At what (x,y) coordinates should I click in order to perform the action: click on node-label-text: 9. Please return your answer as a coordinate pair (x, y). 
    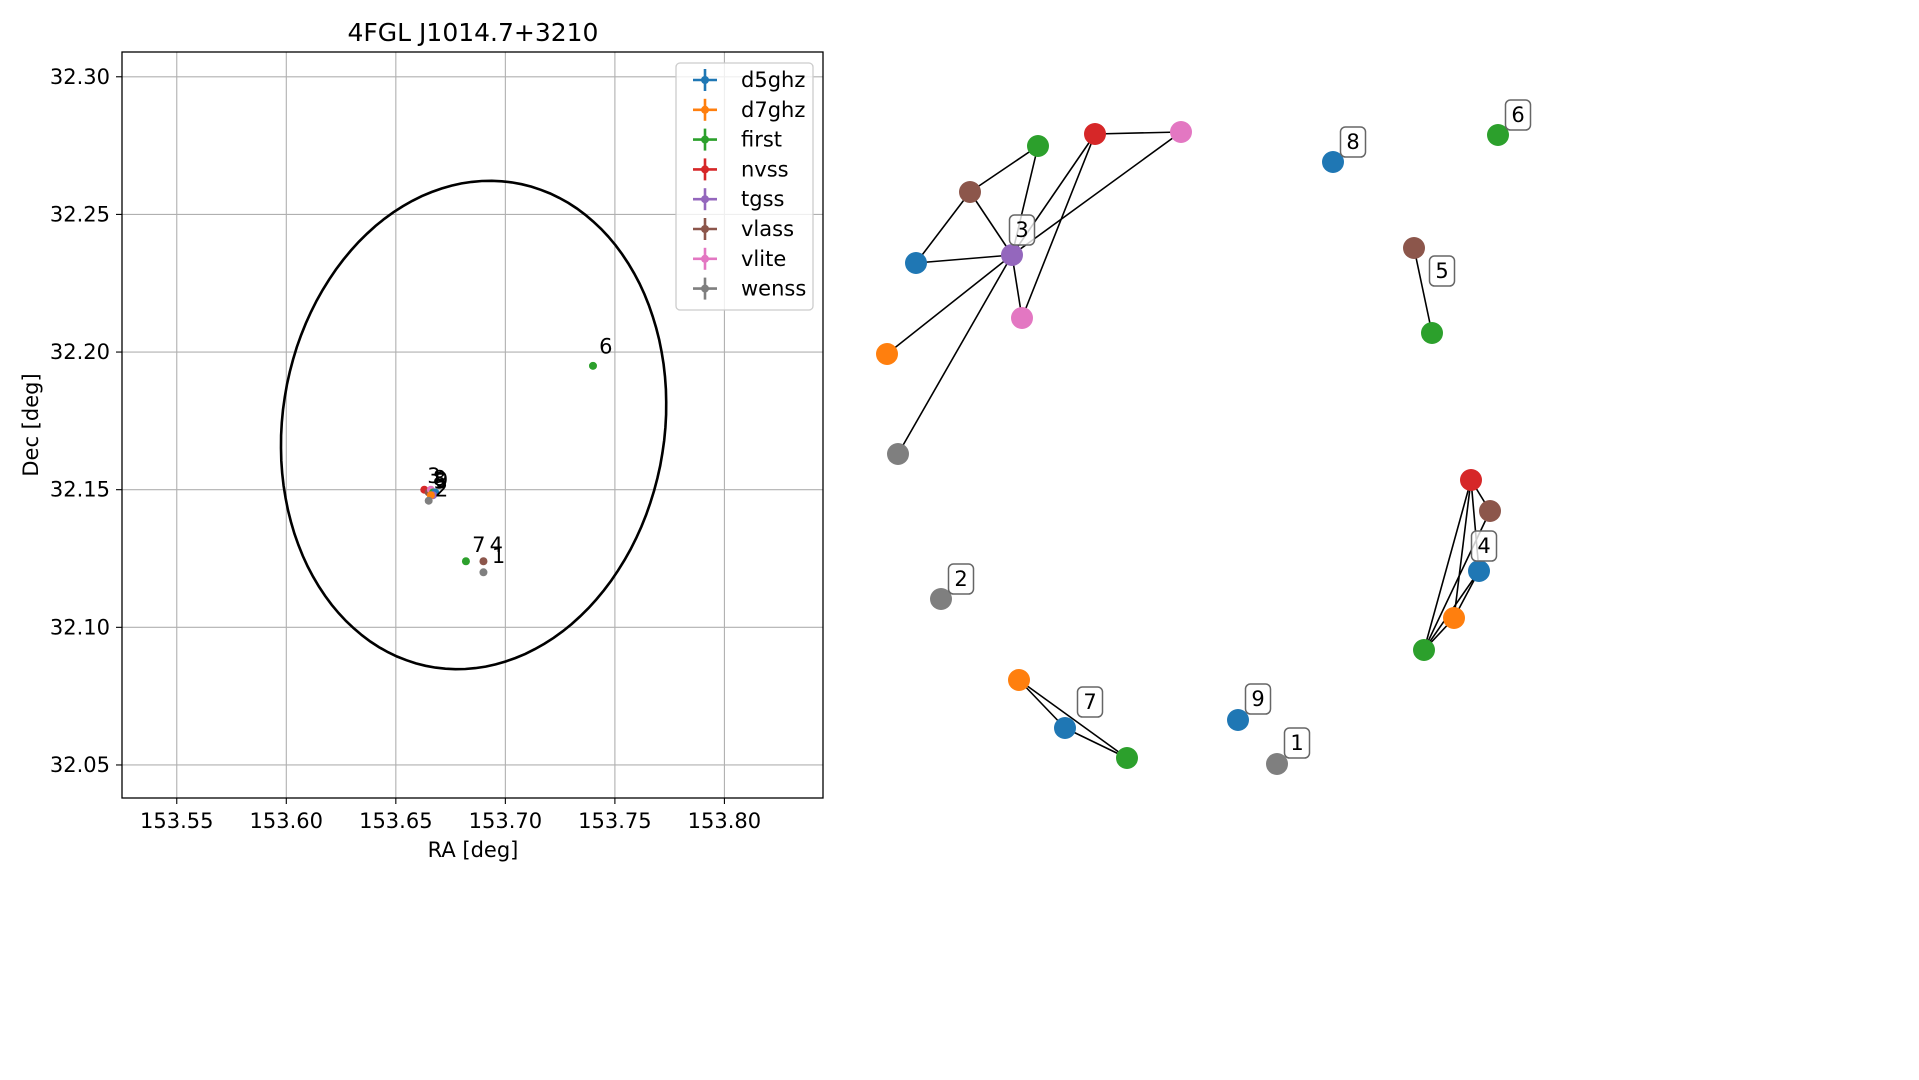
    Looking at the image, I should click on (1257, 699).